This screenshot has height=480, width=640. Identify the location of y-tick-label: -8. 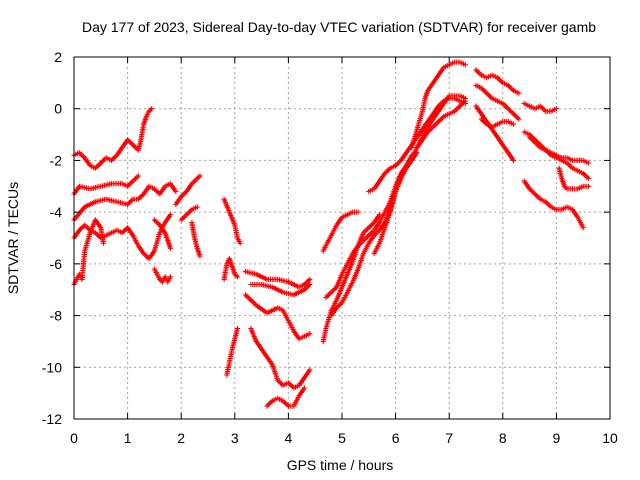
(56, 316).